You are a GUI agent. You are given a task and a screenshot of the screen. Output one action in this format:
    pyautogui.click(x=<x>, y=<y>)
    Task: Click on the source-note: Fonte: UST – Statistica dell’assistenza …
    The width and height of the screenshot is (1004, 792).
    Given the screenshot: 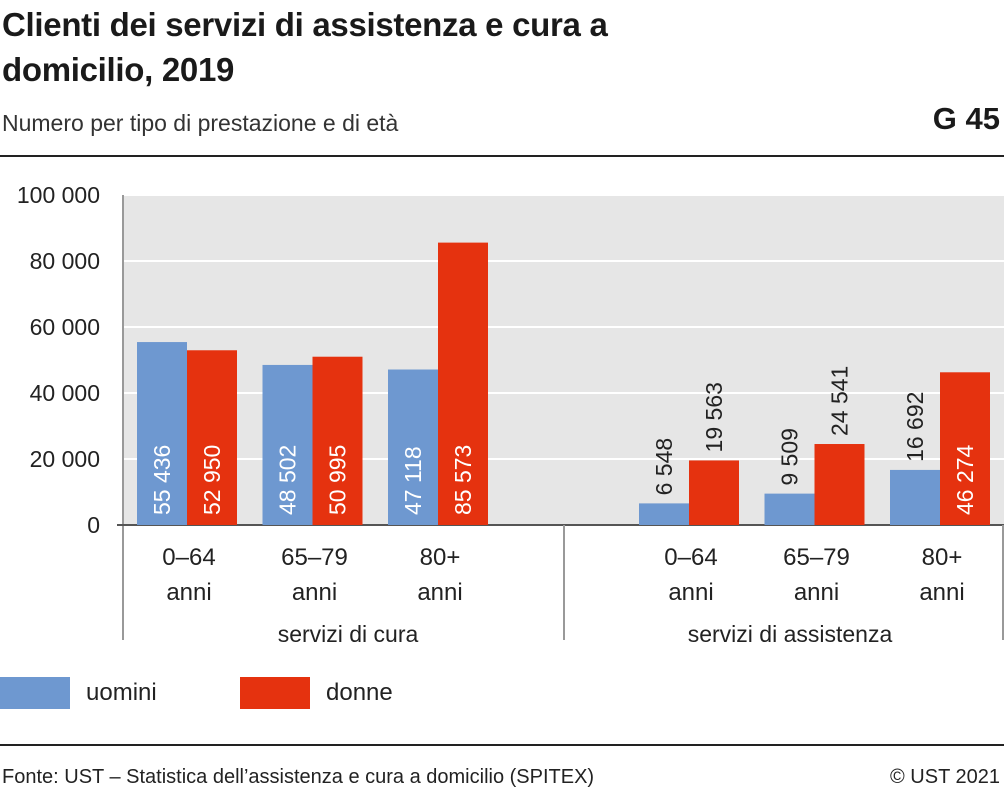 What is the action you would take?
    pyautogui.click(x=298, y=777)
    